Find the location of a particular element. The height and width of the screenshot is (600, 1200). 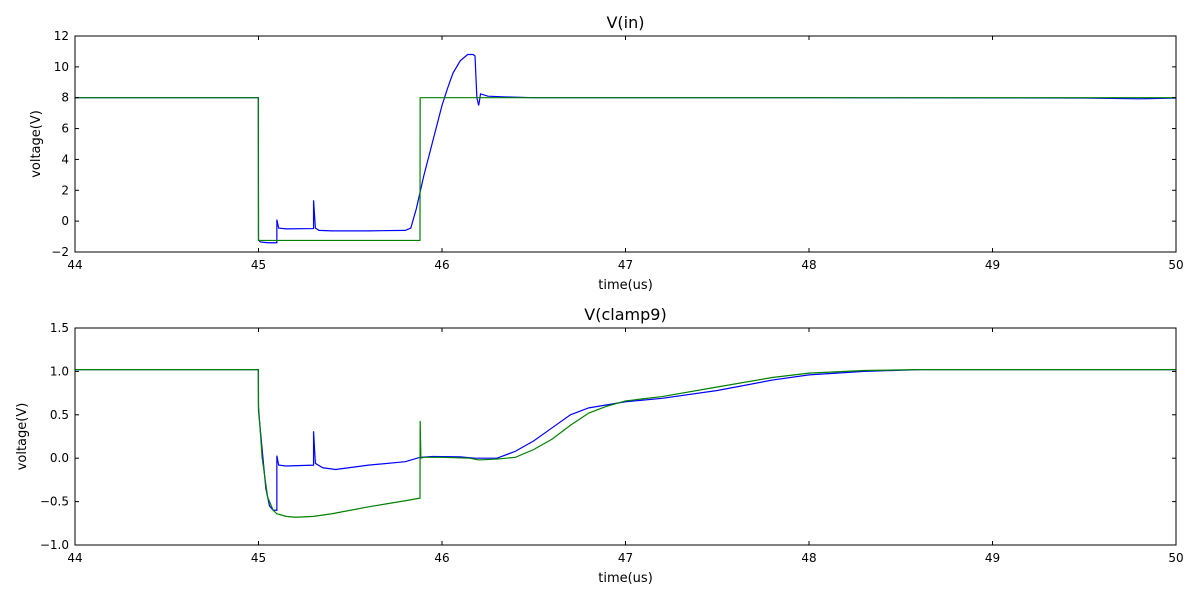

y-tick-label: 6 is located at coordinates (65, 129).